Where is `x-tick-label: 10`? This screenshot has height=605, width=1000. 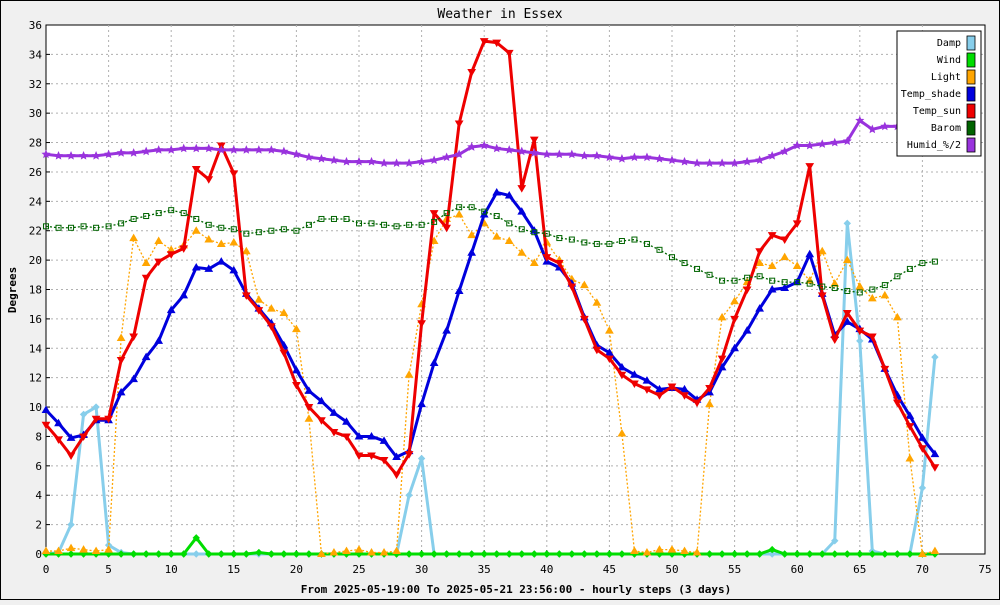
x-tick-label: 10 is located at coordinates (171, 569).